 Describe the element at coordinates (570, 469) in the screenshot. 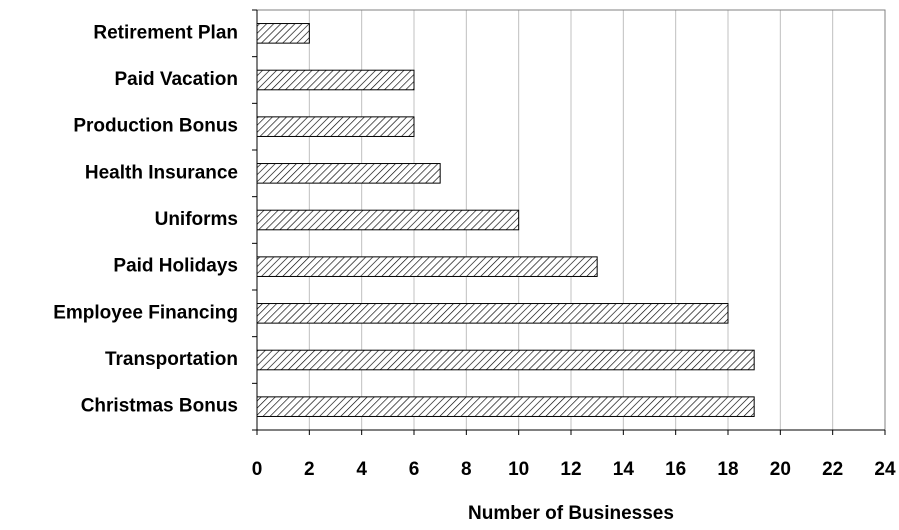

I see `x-tick-label: 12` at that location.